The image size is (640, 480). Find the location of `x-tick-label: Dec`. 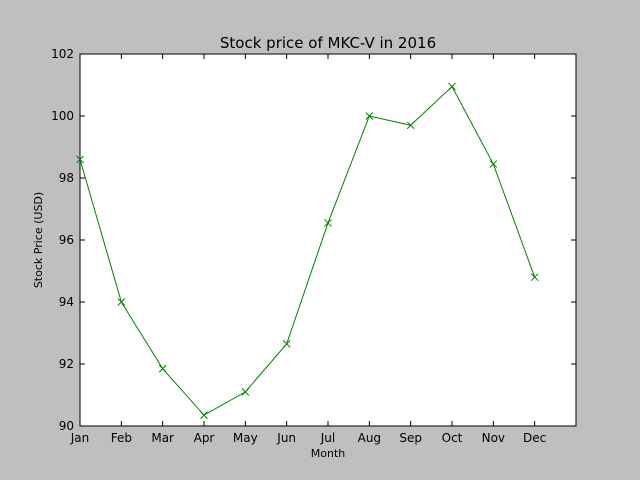

x-tick-label: Dec is located at coordinates (534, 438).